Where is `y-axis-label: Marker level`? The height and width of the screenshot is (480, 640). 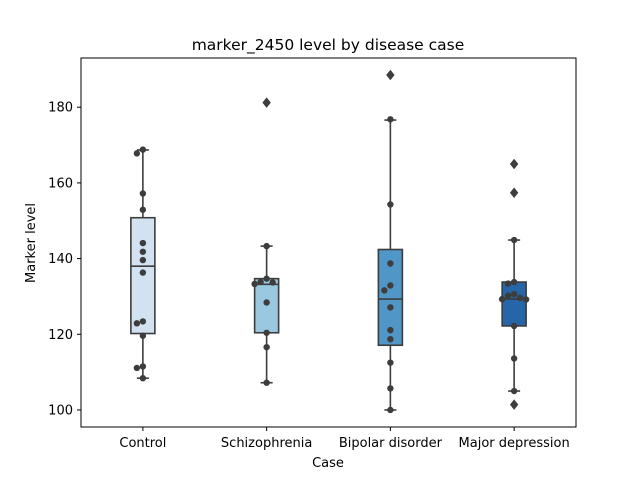
y-axis-label: Marker level is located at coordinates (31, 243).